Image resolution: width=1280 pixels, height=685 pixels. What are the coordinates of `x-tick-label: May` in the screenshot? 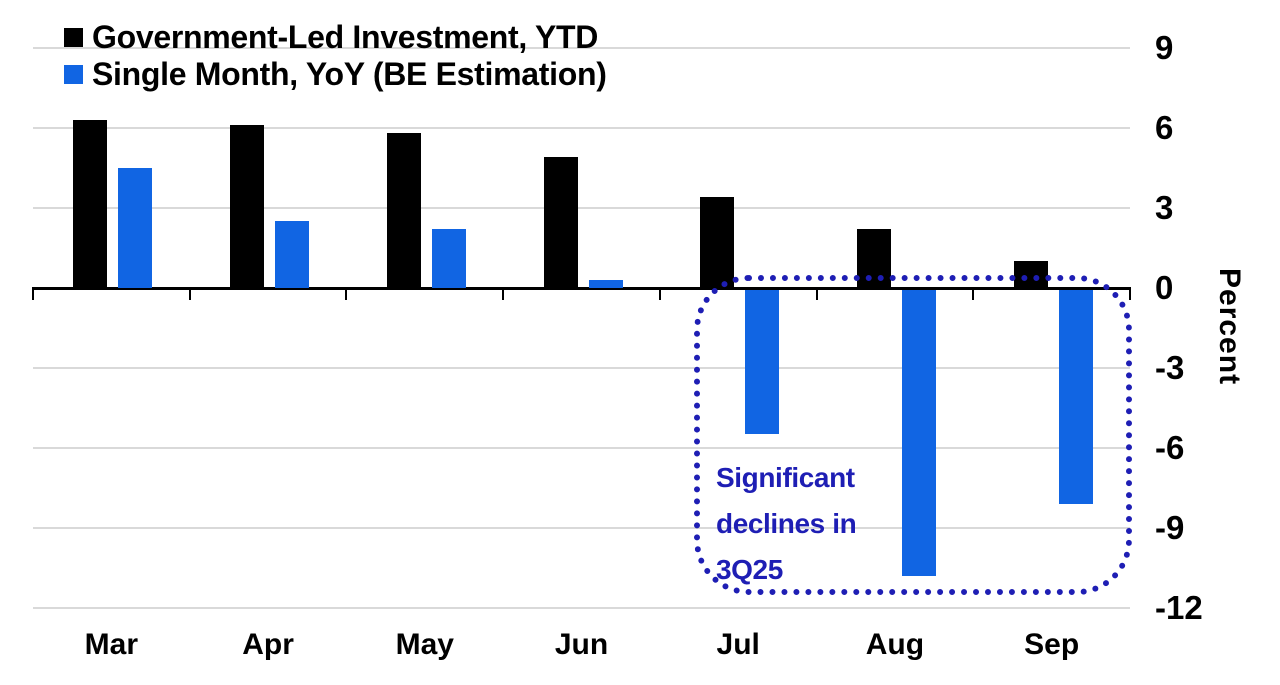 It's located at (424, 644).